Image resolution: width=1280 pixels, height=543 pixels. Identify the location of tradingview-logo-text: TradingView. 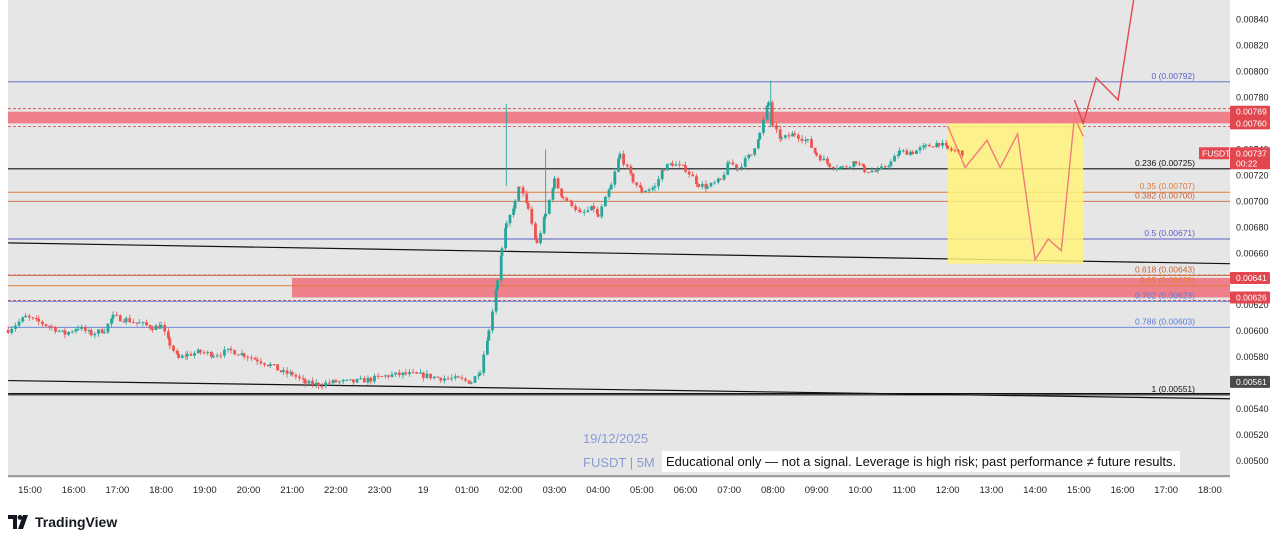
(76, 522).